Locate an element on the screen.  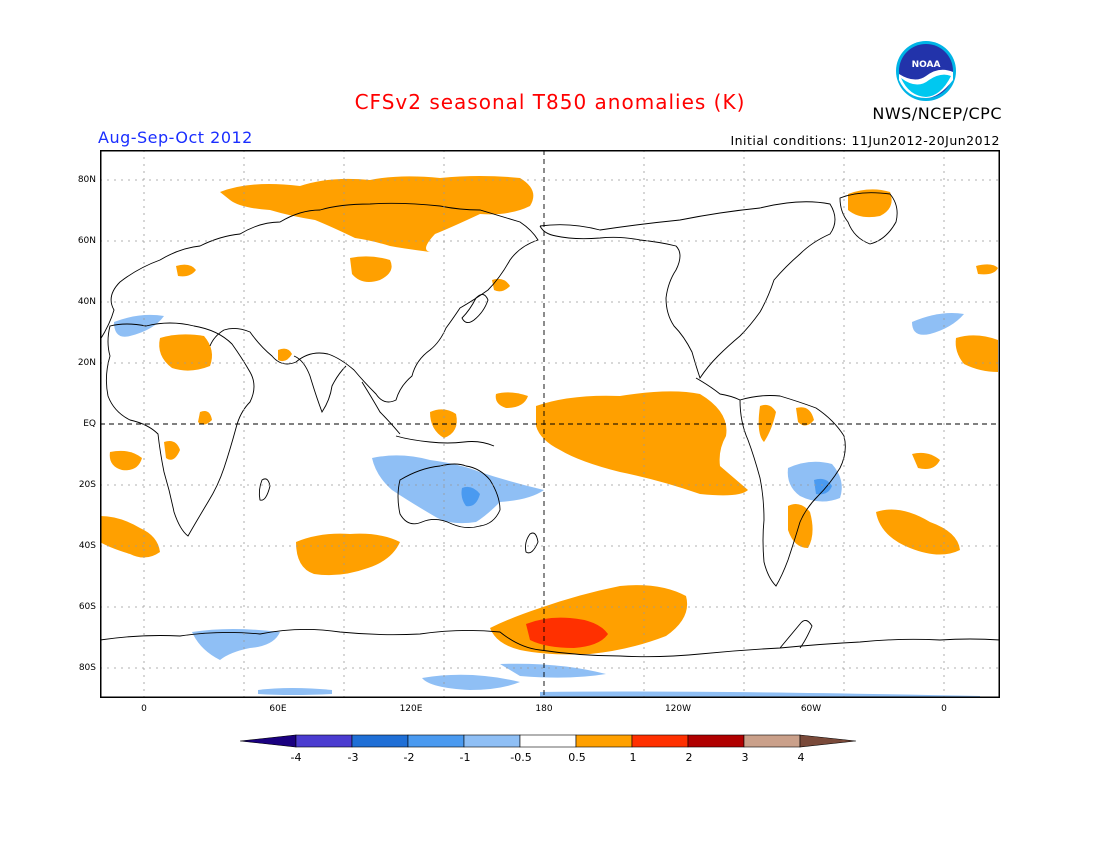
anomaly-amundsen-core is located at coordinates (567, 632).